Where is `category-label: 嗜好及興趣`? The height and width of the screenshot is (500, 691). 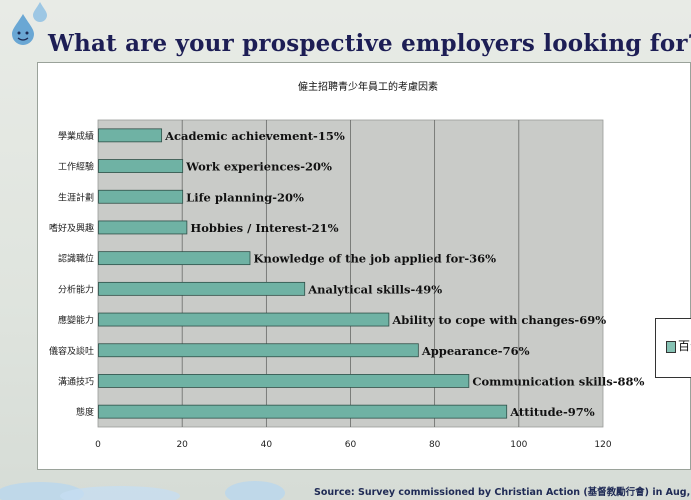 category-label: 嗜好及興趣 is located at coordinates (71, 228).